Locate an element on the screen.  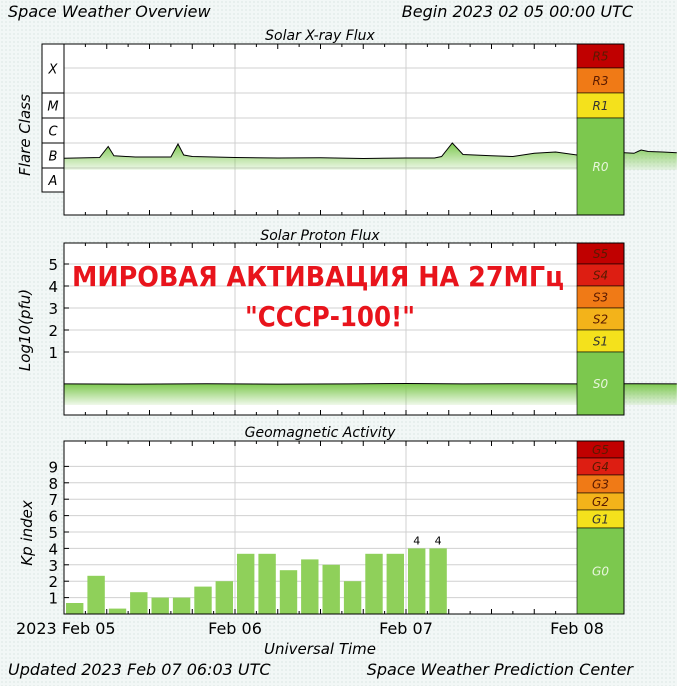
xray-scale-label: R3 is located at coordinates (601, 81).